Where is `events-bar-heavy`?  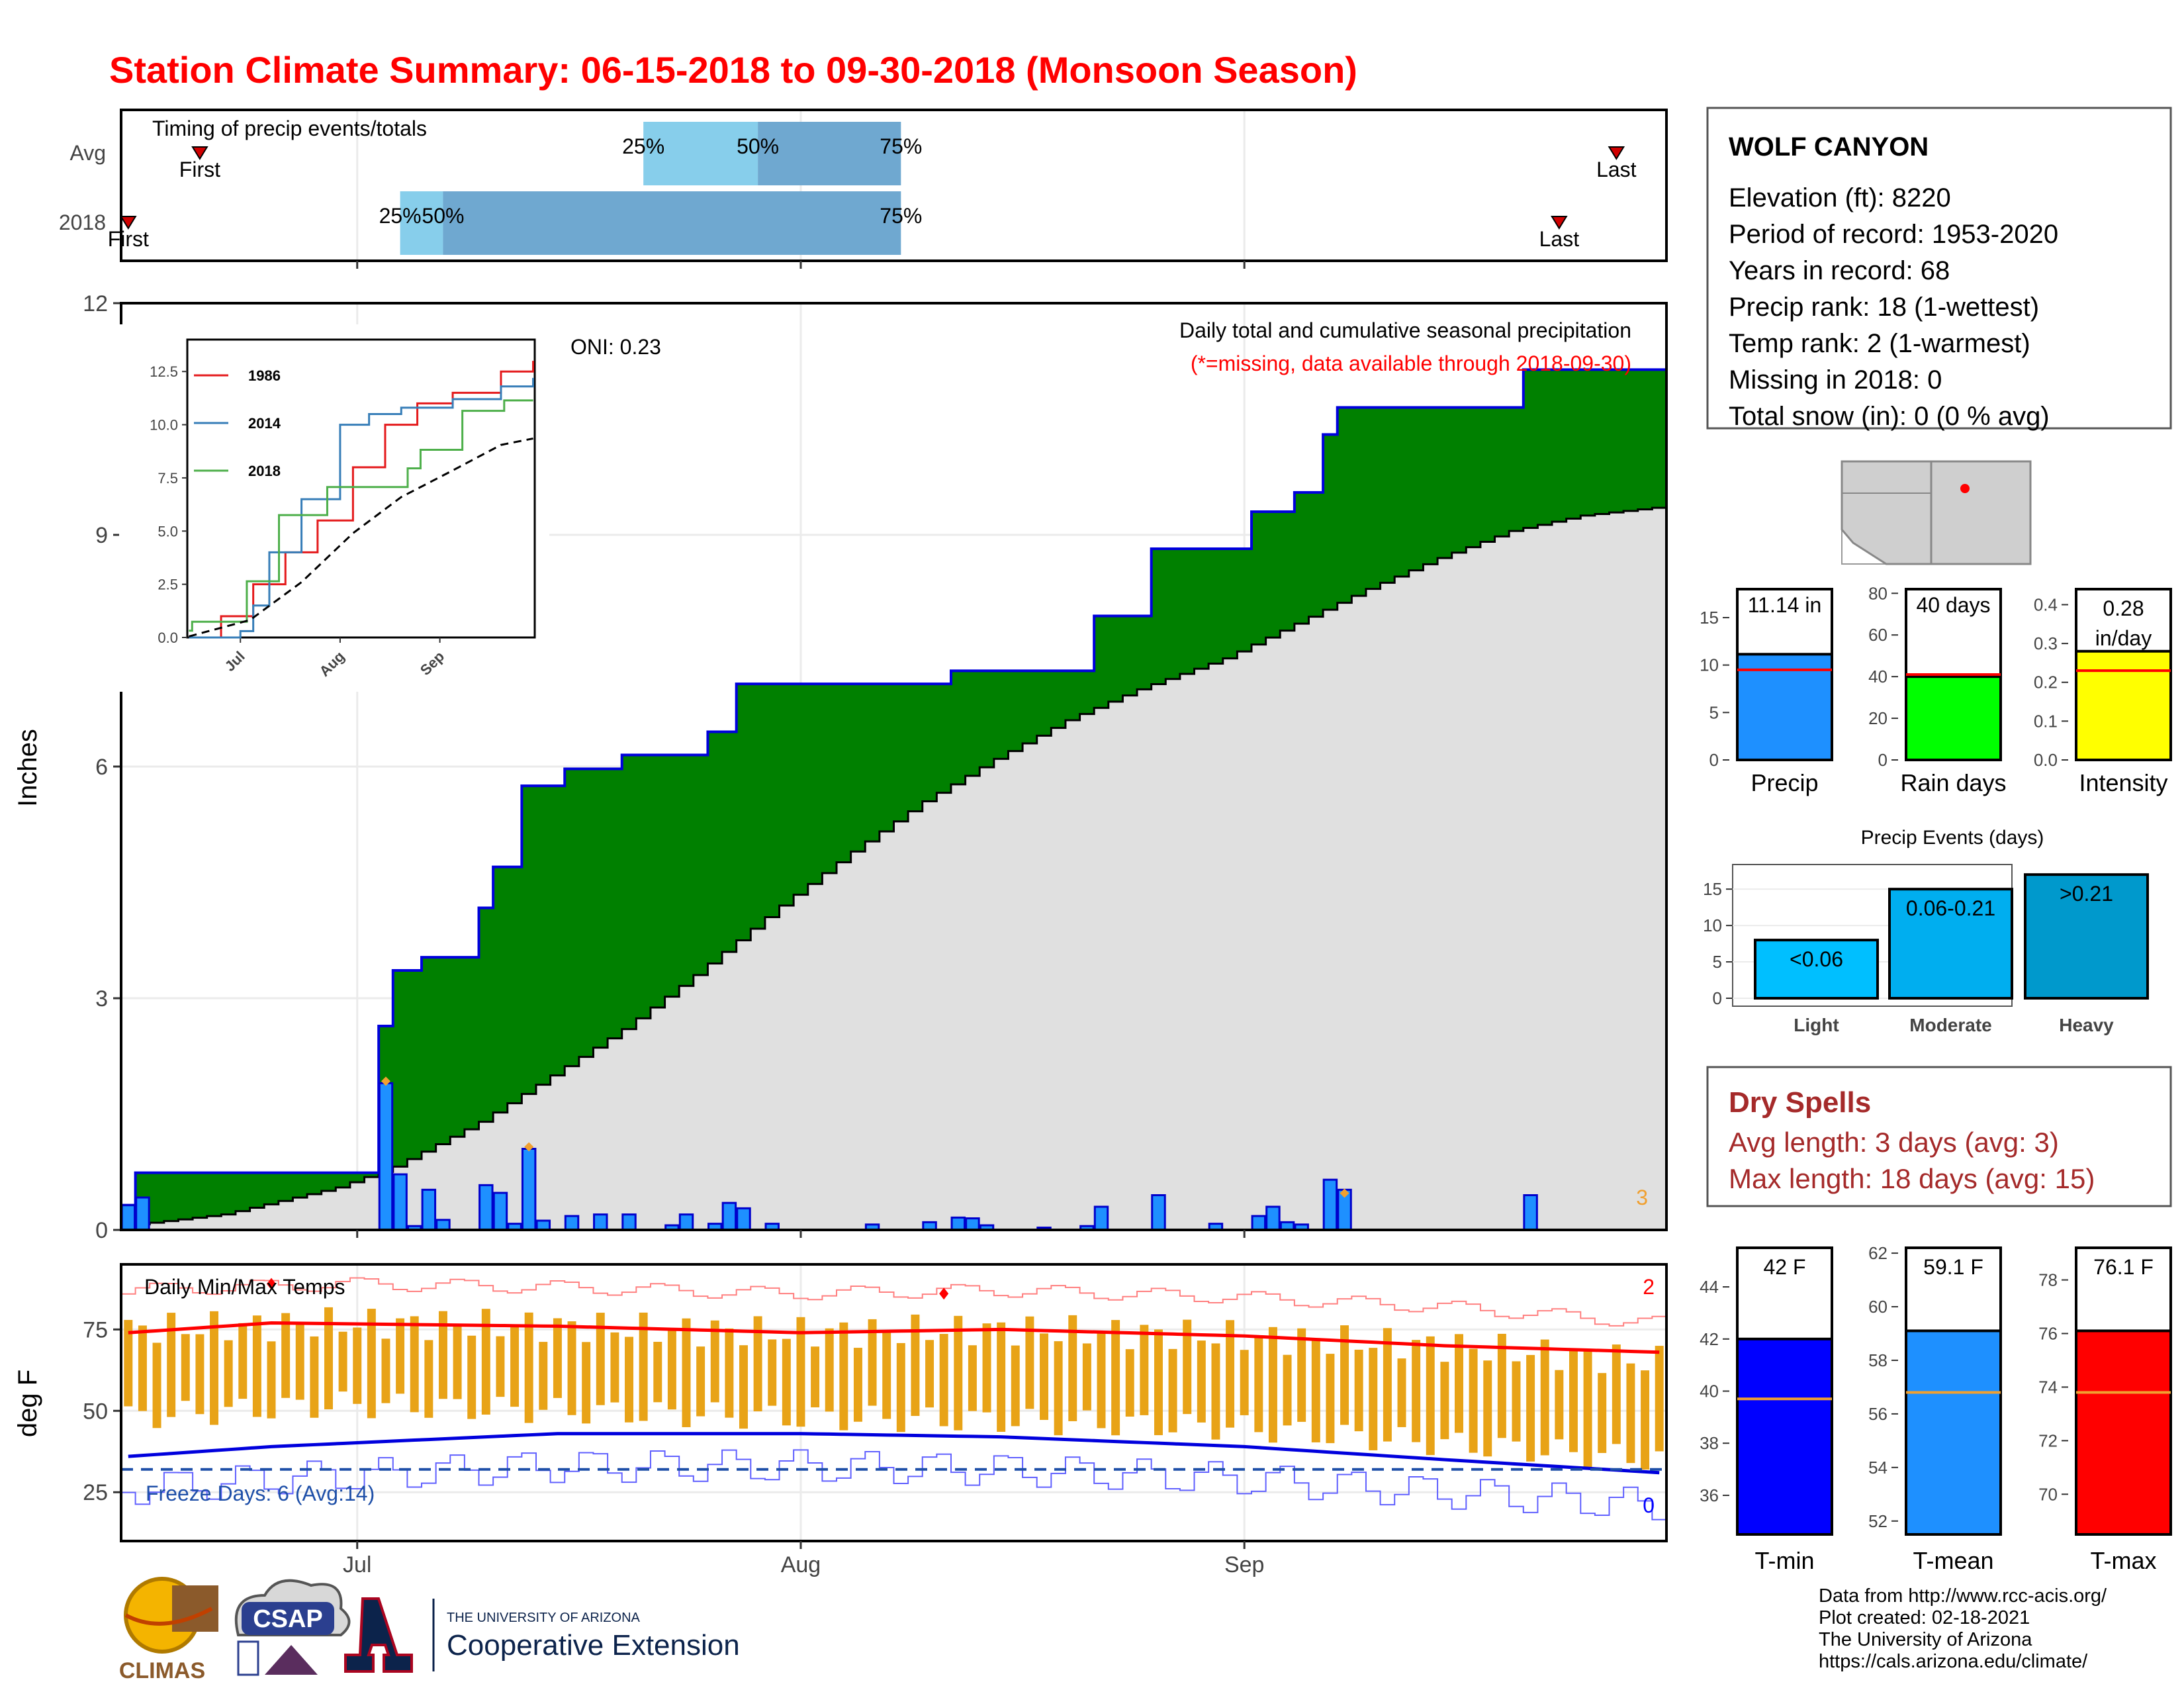
events-bar-heavy is located at coordinates (2086, 936).